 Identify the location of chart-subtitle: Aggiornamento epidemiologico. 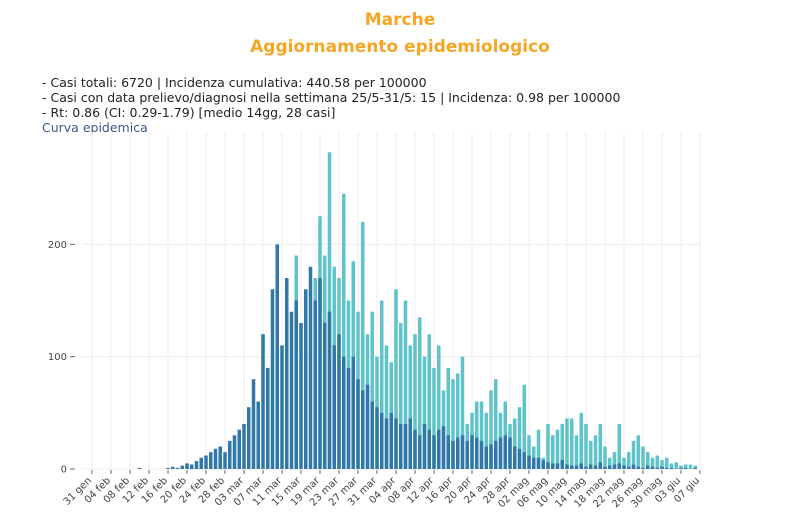
(400, 47).